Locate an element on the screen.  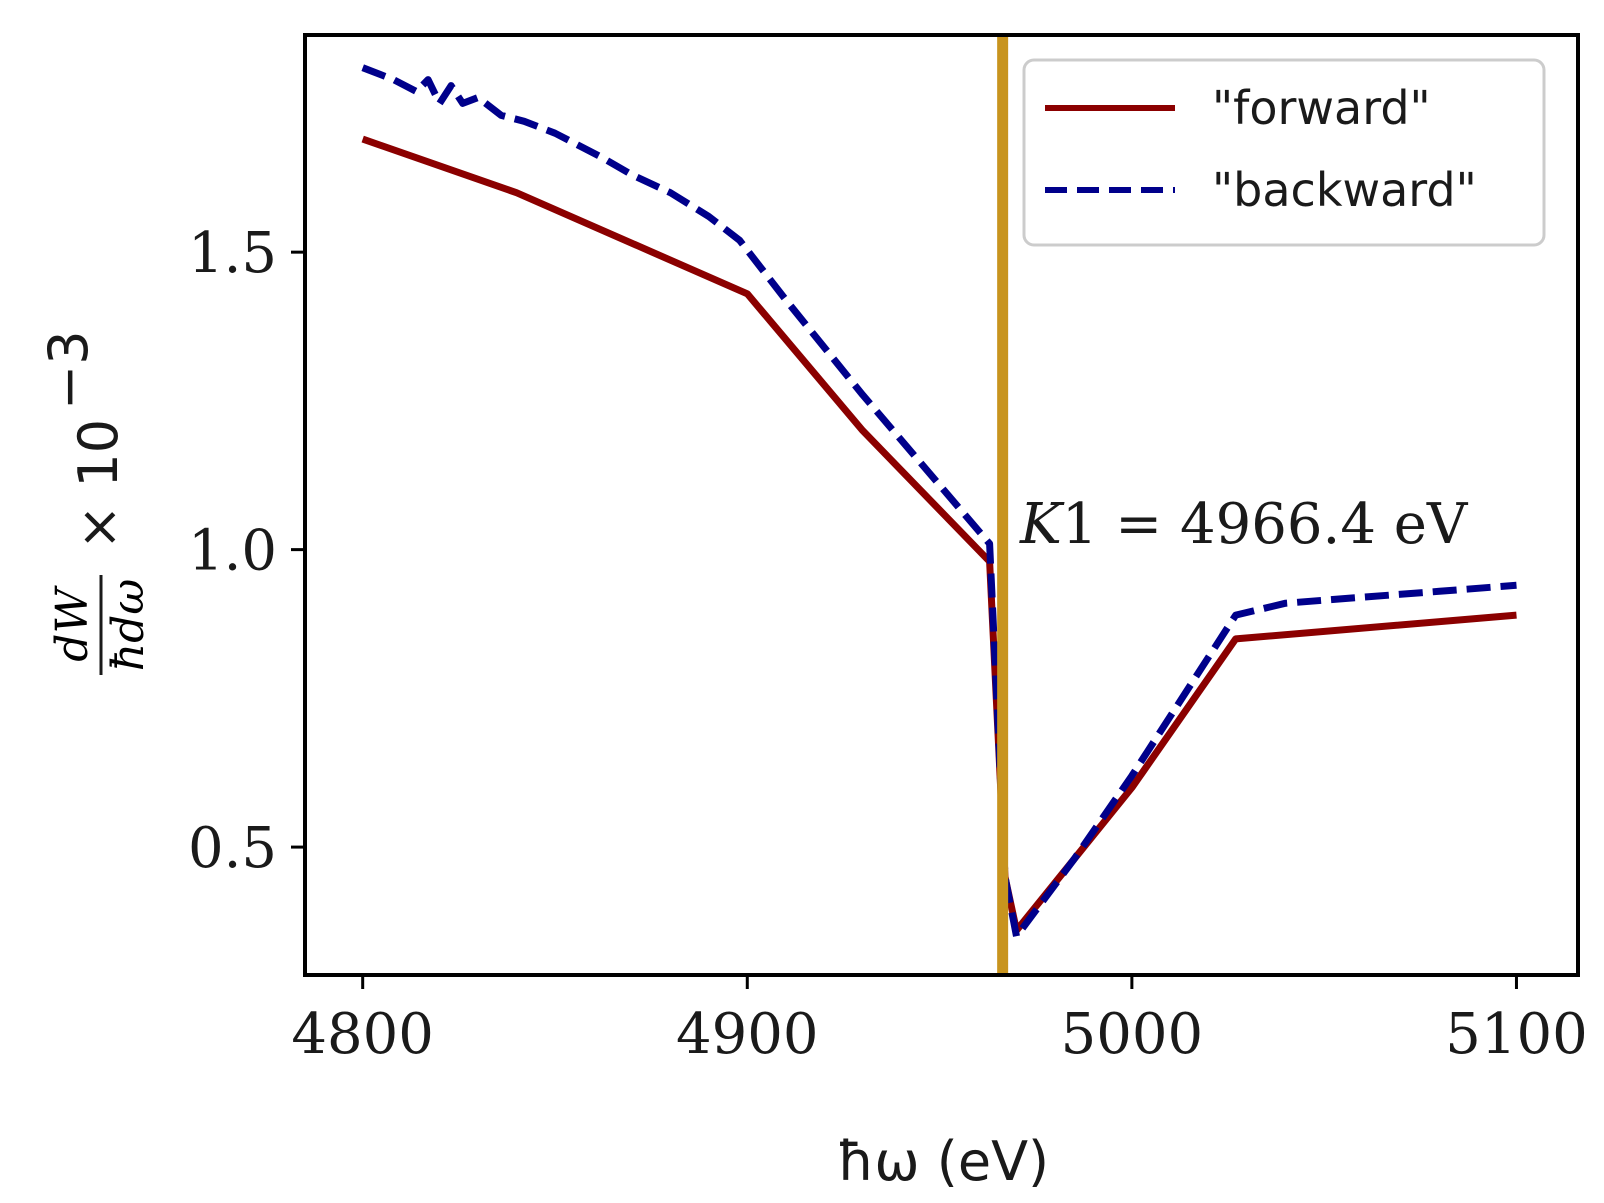
x-tick-label: 4900 is located at coordinates (747, 1034).